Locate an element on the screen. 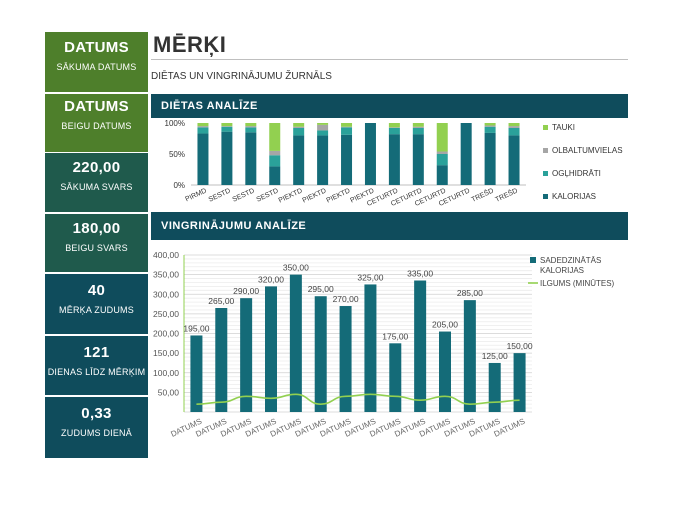  exercise-analysis-header: VINGRINĀJUMU ANALĪZE is located at coordinates (389, 226).